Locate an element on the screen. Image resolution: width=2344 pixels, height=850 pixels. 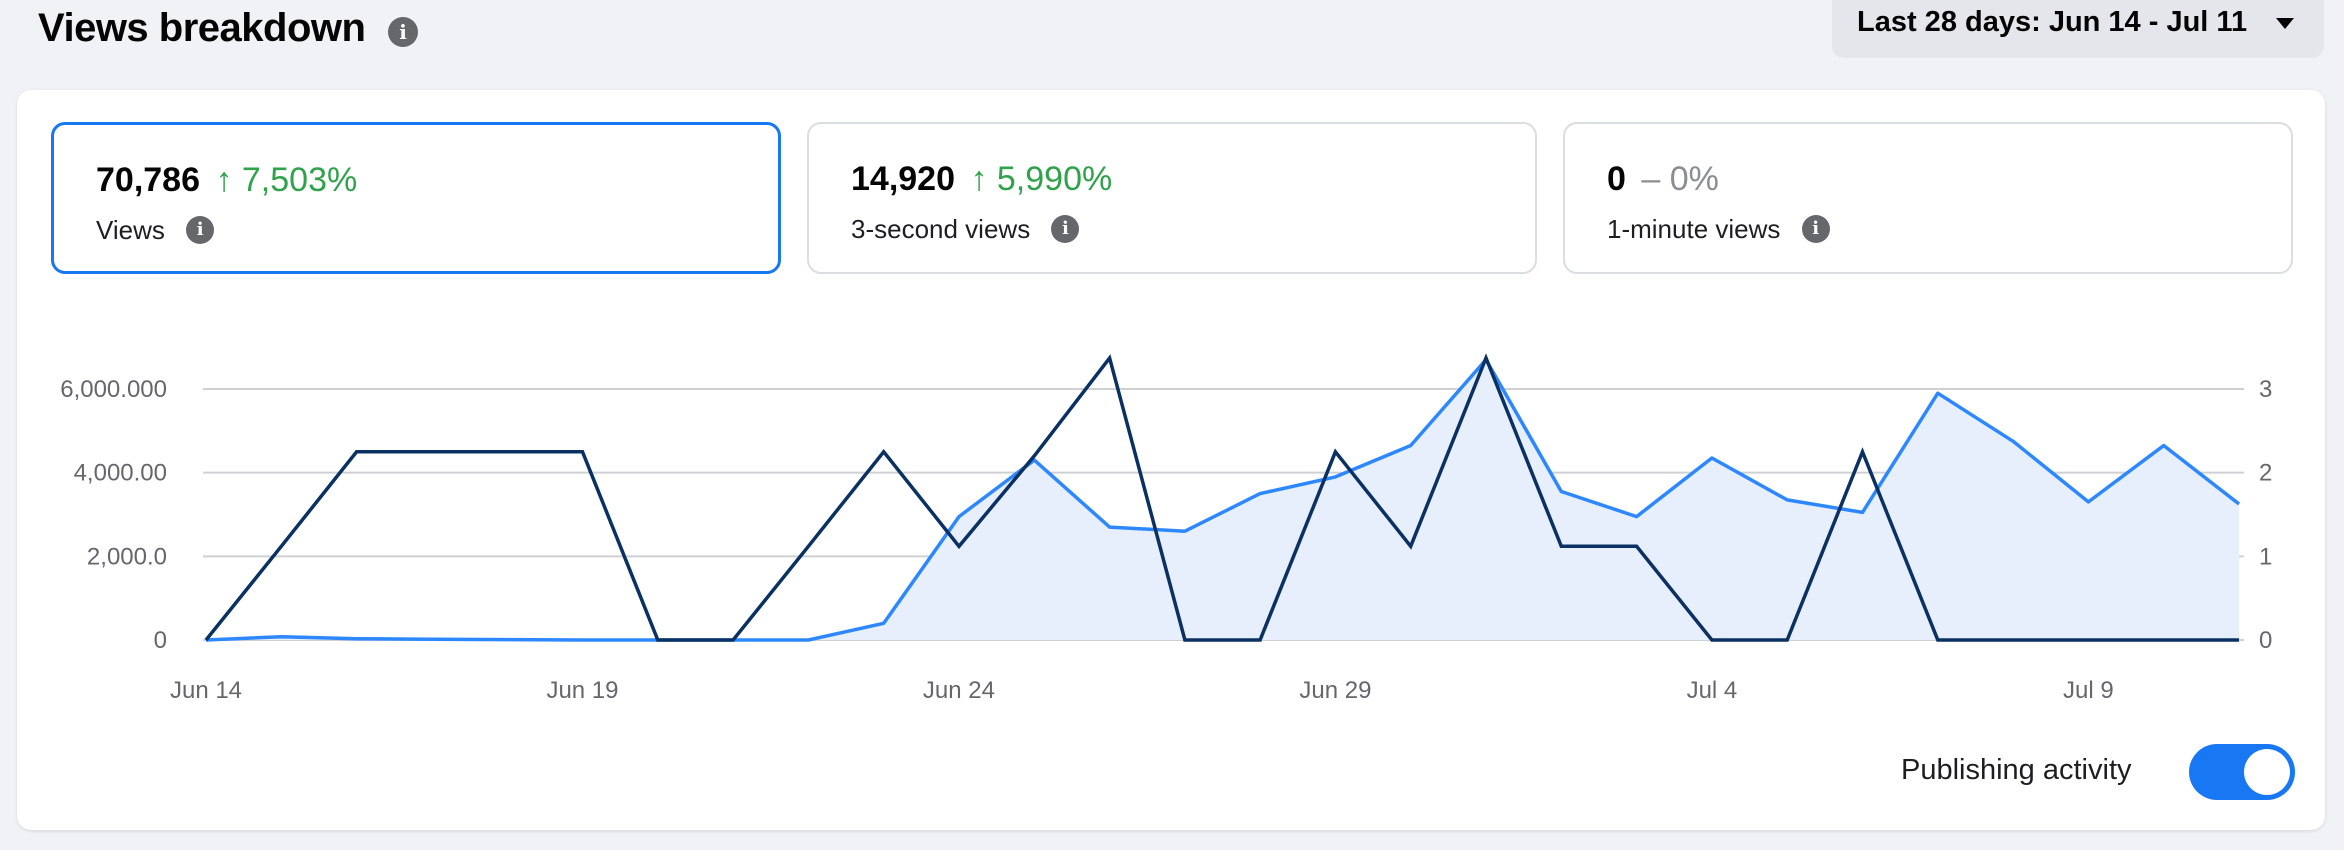
metric-change: – 0% is located at coordinates (1680, 179).